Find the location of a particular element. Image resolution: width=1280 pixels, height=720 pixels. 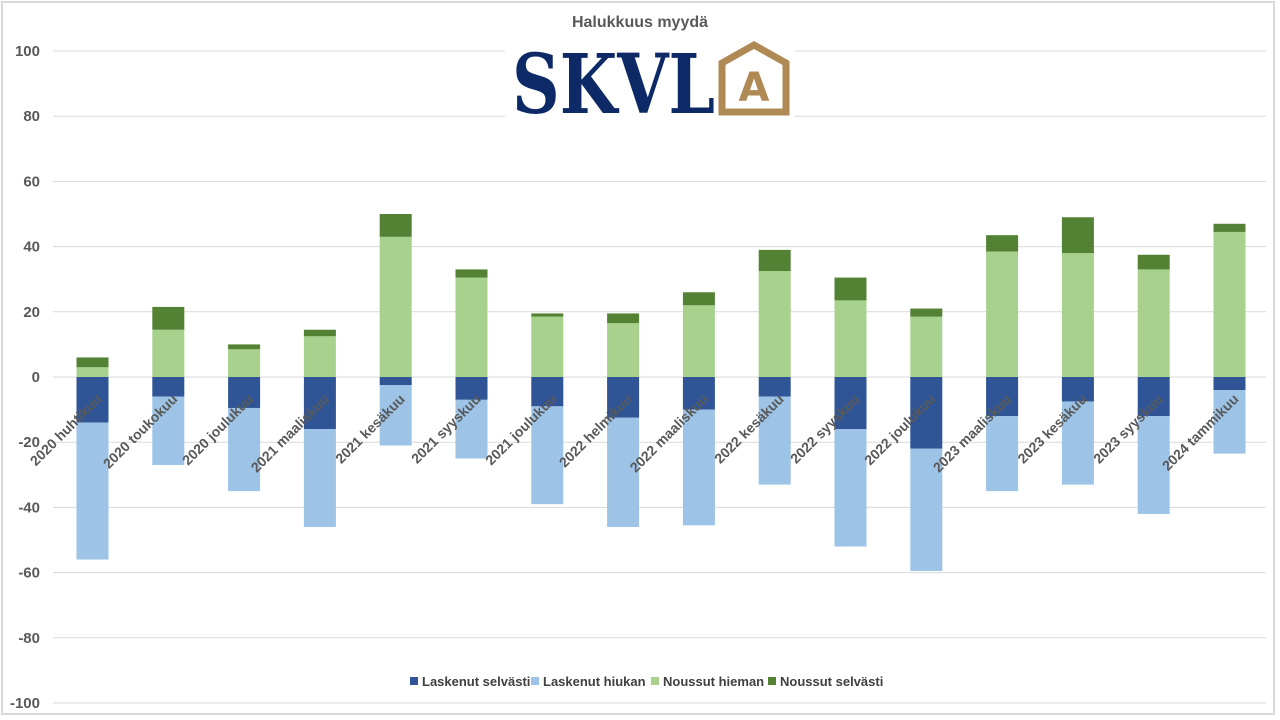

y-tick-label: -60 is located at coordinates (29, 573).